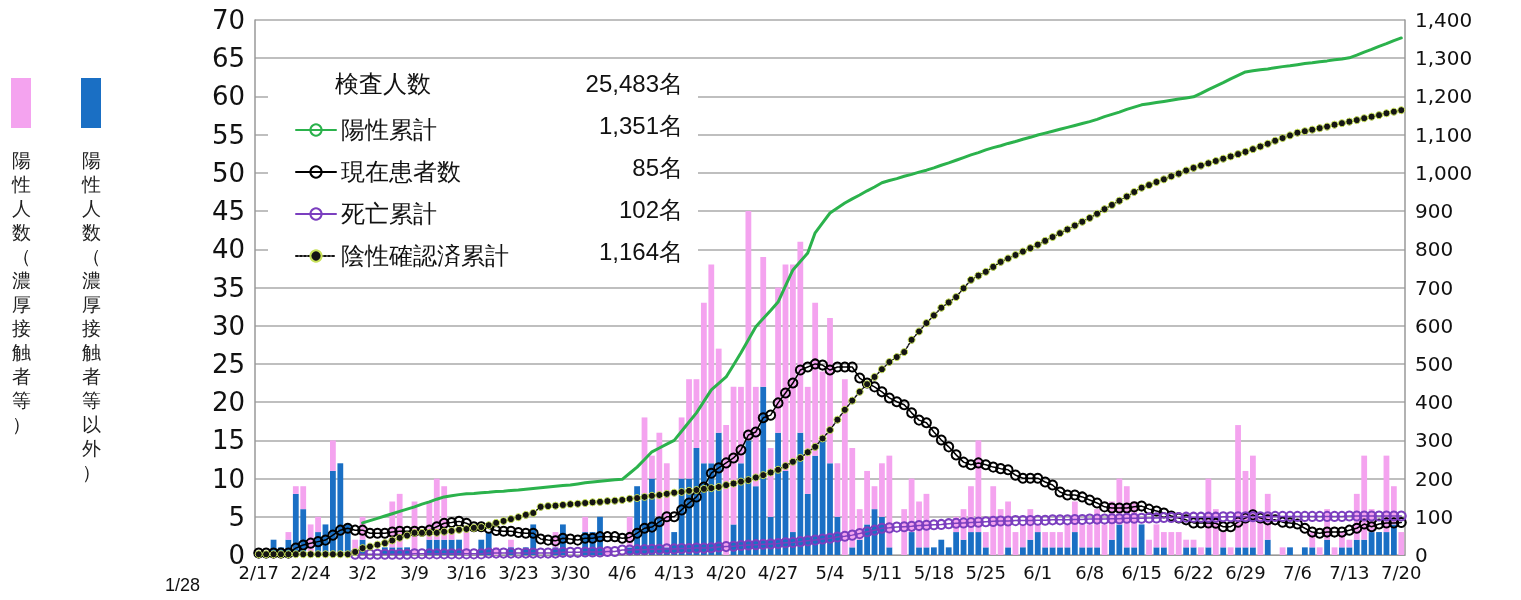 The height and width of the screenshot is (600, 1521). I want to click on x-tick-label: 2/24, so click(310, 572).